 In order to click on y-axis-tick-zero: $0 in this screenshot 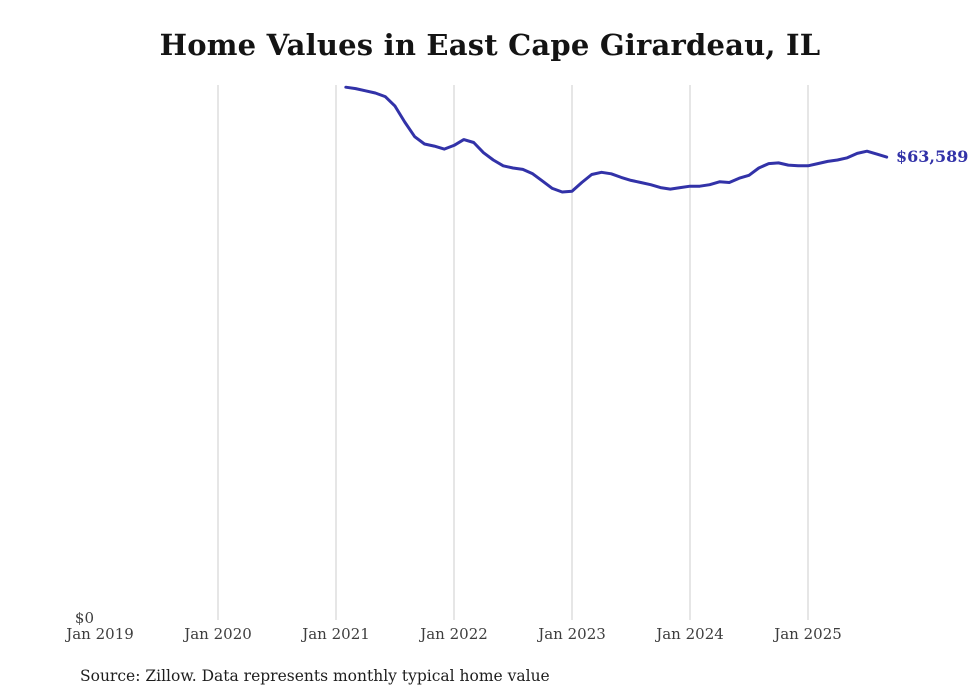, I will do `click(84, 618)`.